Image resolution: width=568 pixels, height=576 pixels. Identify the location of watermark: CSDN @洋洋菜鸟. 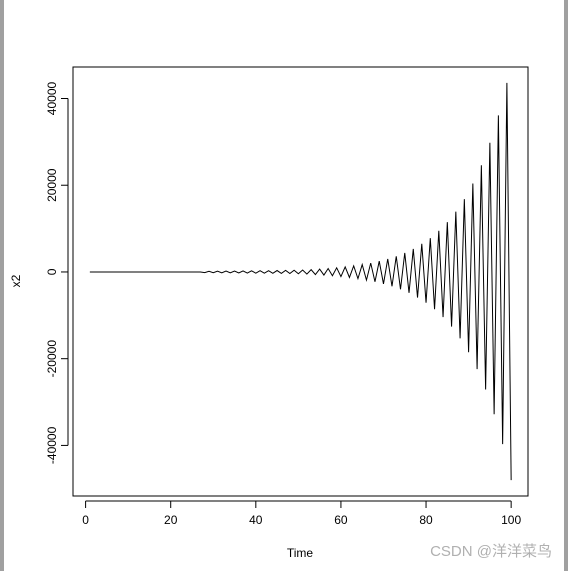
(491, 551).